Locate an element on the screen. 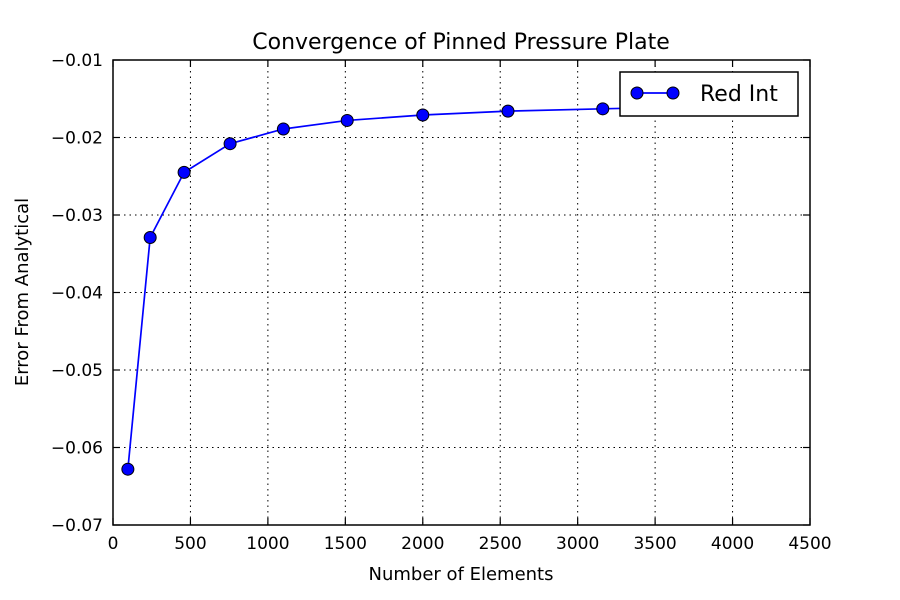  y-tick-label: −0.01 is located at coordinates (77, 61).